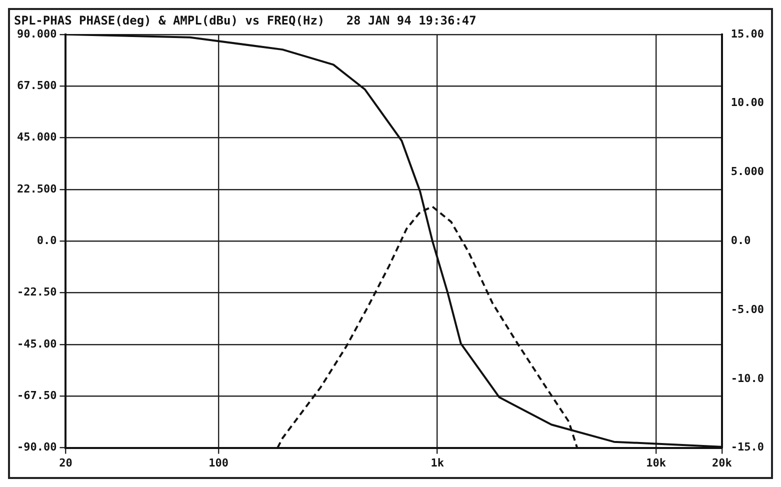  What do you see at coordinates (65, 463) in the screenshot?
I see `x-tick-label: 20` at bounding box center [65, 463].